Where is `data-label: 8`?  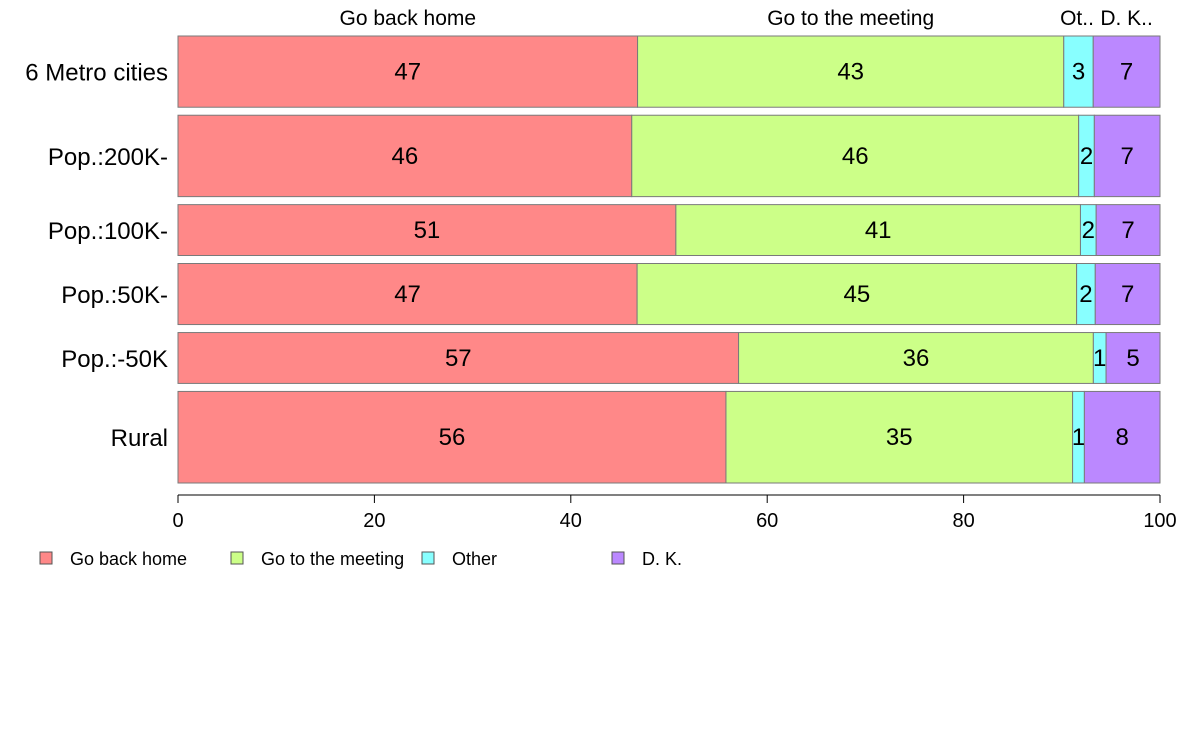 data-label: 8 is located at coordinates (1122, 437).